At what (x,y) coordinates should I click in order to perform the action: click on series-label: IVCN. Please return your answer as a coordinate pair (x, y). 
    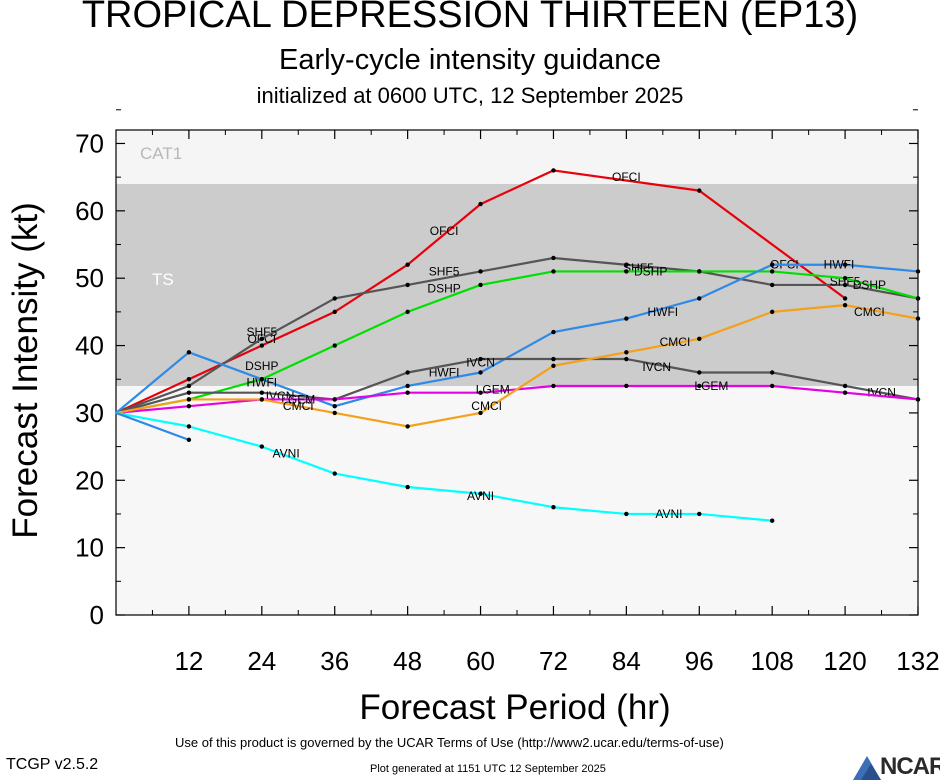
    Looking at the image, I should click on (480, 362).